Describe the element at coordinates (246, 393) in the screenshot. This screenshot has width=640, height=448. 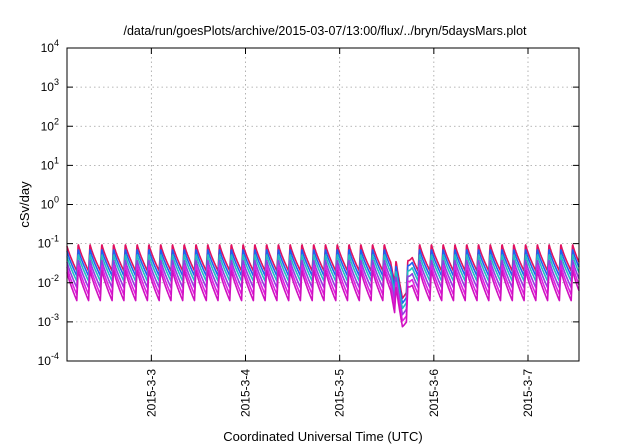
I see `x-tick-label: 2015-3-4` at that location.